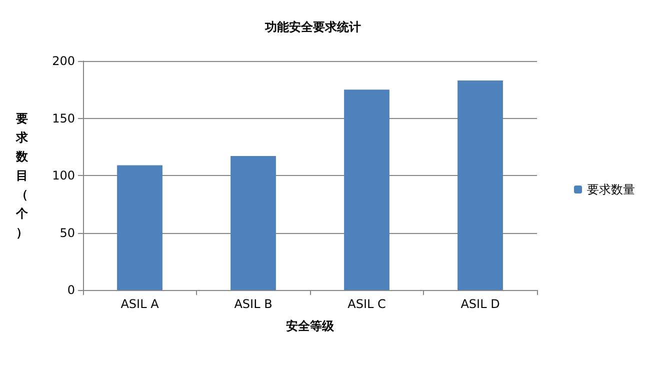  What do you see at coordinates (312, 27) in the screenshot?
I see `chart-title: 功能安全要求统计` at bounding box center [312, 27].